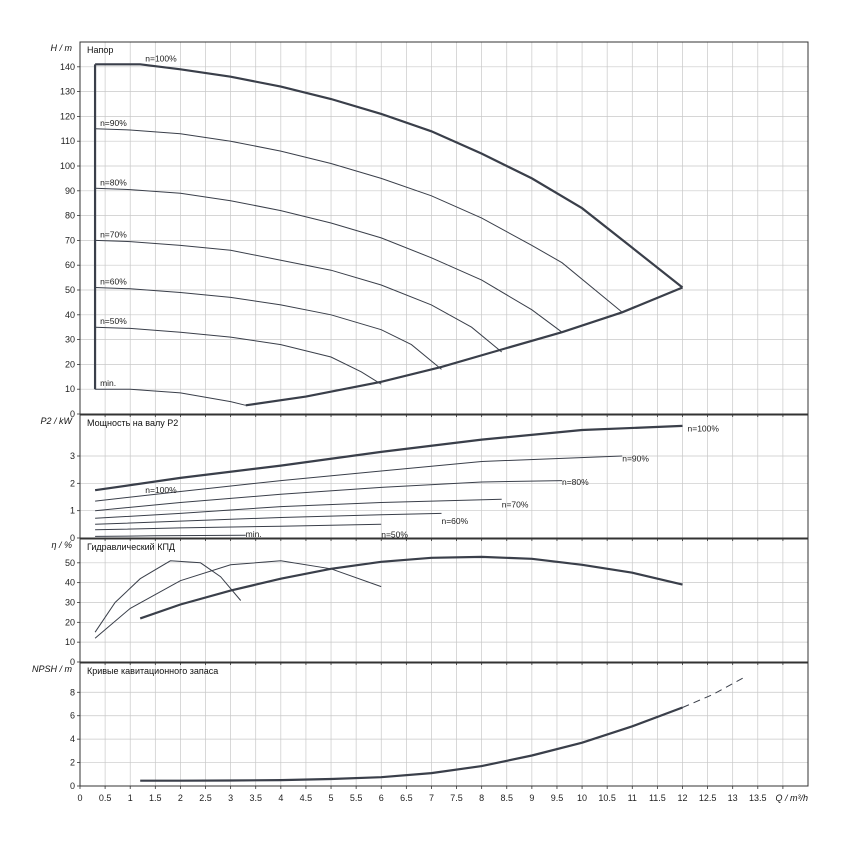  I want to click on p0-curve-label: n=80%, so click(113, 182).